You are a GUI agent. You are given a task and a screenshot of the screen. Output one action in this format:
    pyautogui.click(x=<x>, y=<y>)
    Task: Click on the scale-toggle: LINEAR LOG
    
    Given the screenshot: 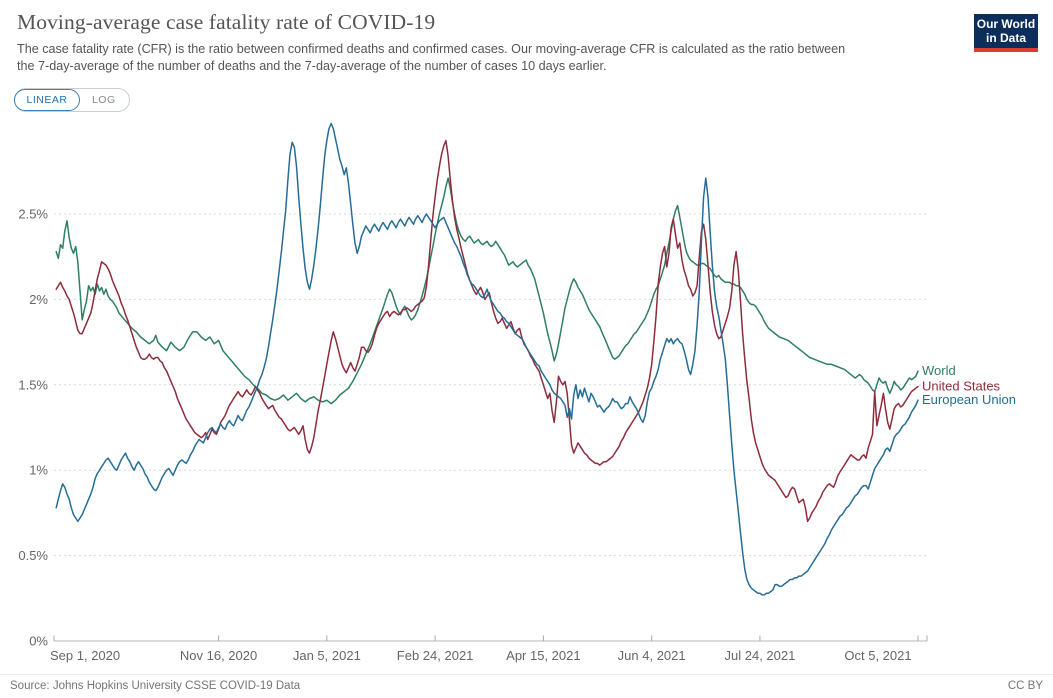 What is the action you would take?
    pyautogui.click(x=71, y=100)
    